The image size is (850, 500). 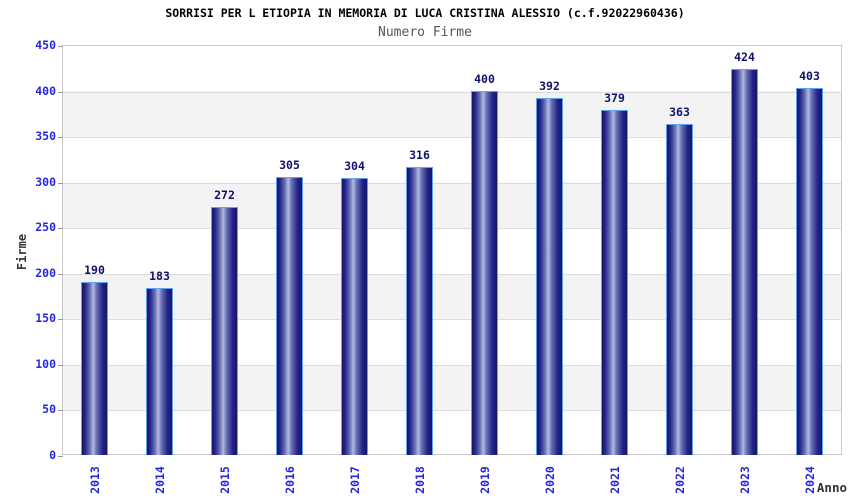 I want to click on bar-value-label: 424, so click(x=744, y=56).